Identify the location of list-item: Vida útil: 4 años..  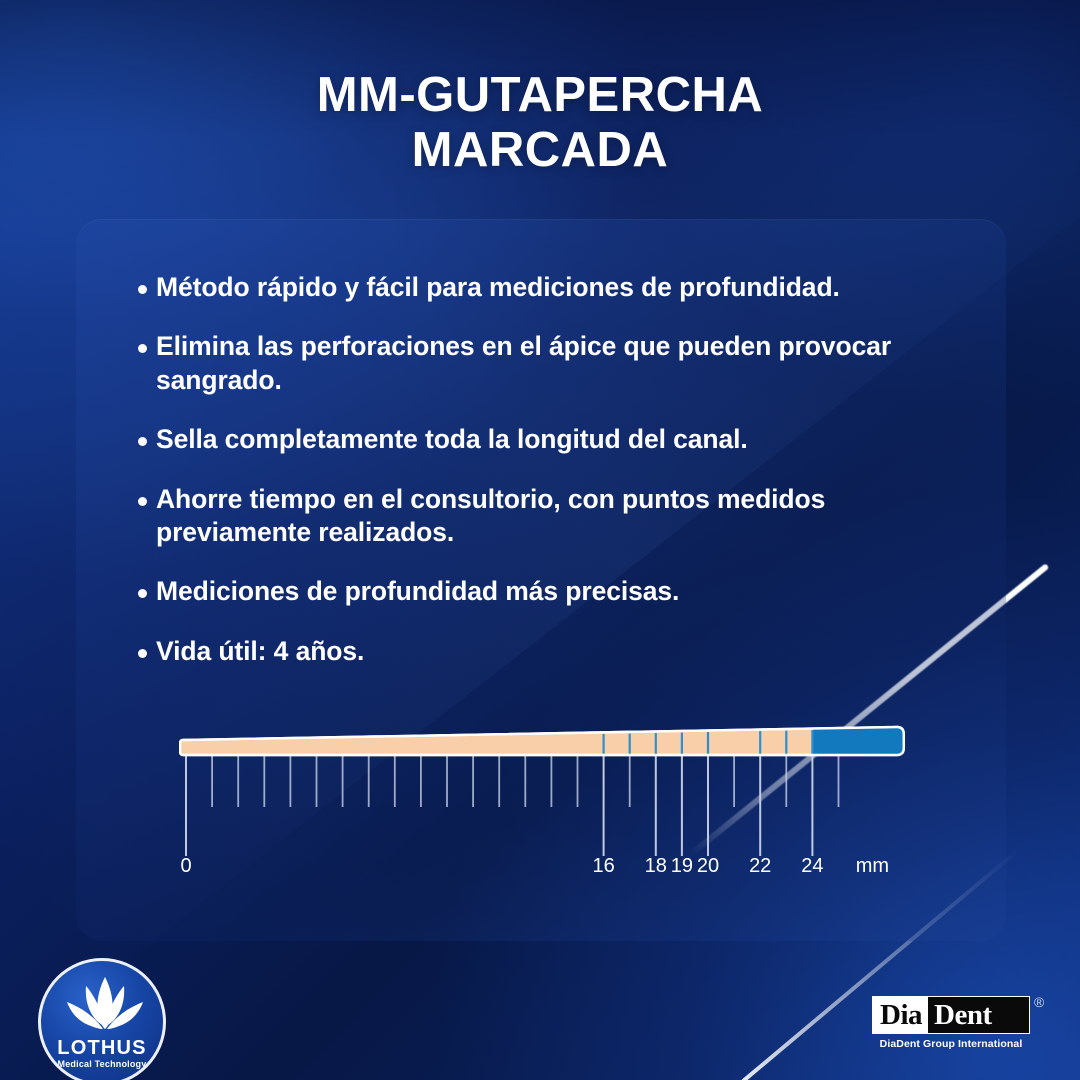
(552, 651).